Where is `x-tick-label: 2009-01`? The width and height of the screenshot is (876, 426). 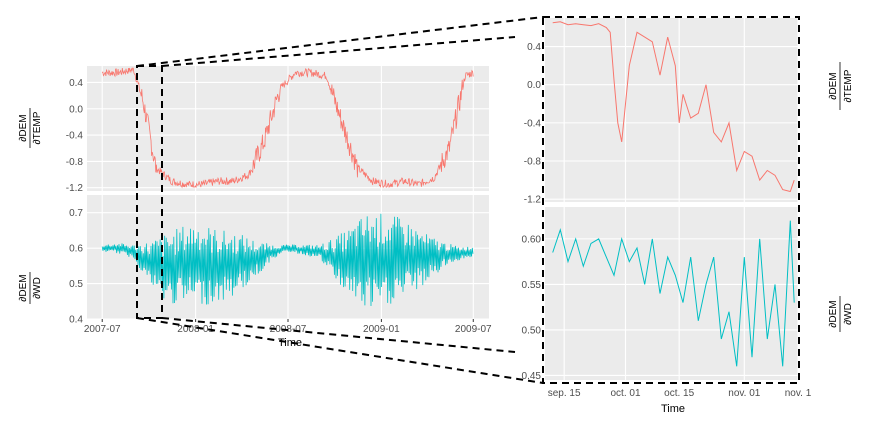
x-tick-label: 2009-01 is located at coordinates (381, 329).